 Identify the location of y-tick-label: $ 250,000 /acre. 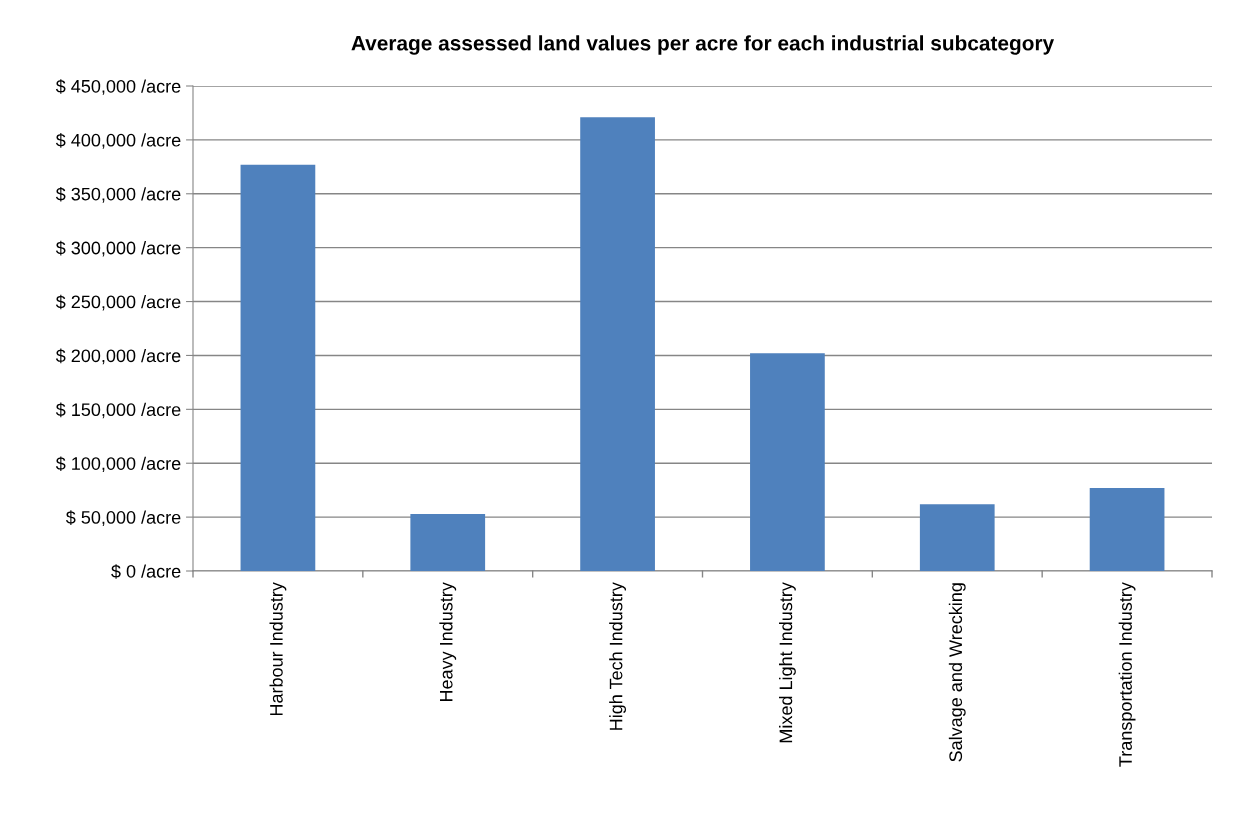
(118, 302).